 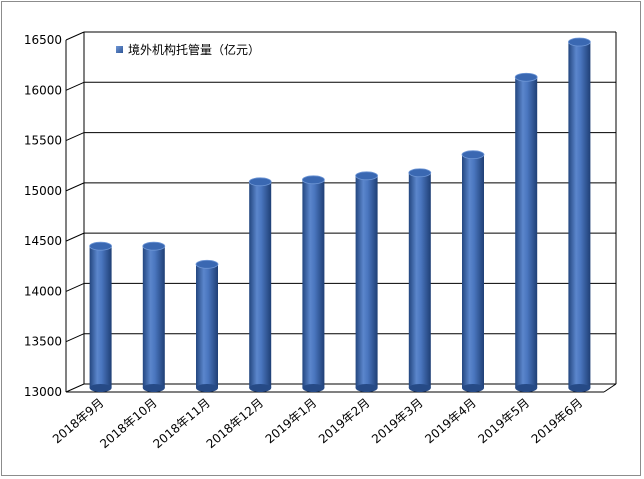 I want to click on y-tick-label: 16000, so click(x=43, y=90).